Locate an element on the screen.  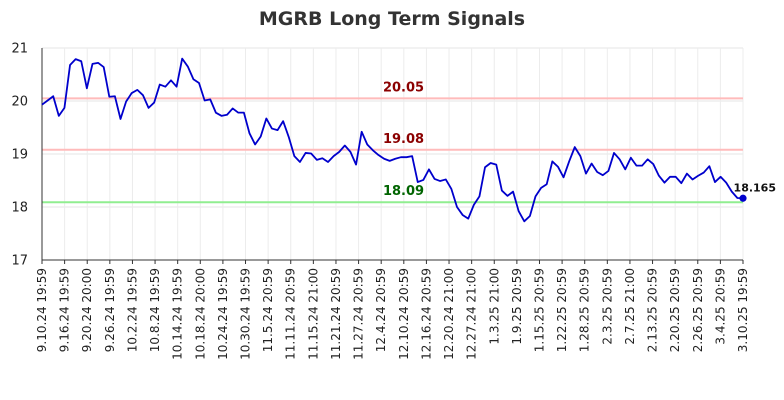
reference-label: 19.08 is located at coordinates (403, 139).